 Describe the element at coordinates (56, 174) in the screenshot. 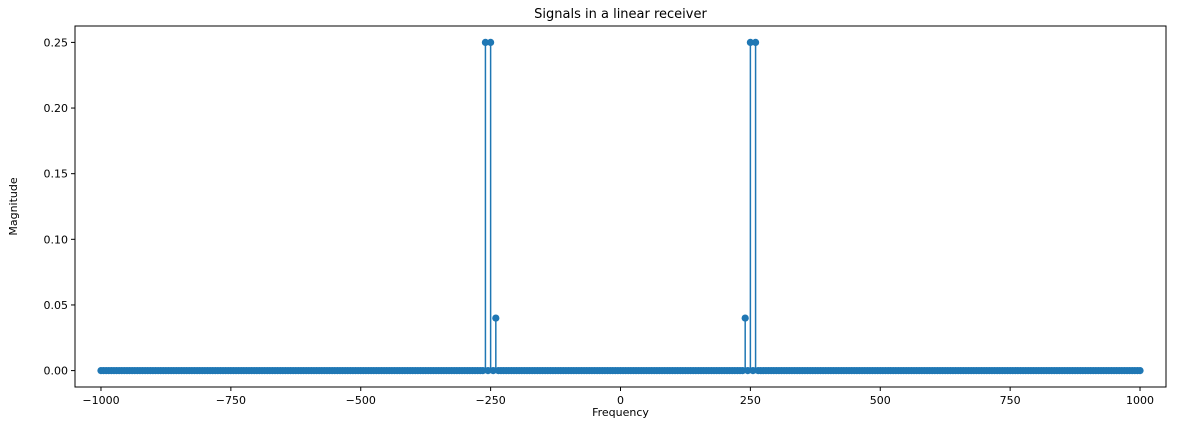

I see `y-tick-label: 0.15` at that location.